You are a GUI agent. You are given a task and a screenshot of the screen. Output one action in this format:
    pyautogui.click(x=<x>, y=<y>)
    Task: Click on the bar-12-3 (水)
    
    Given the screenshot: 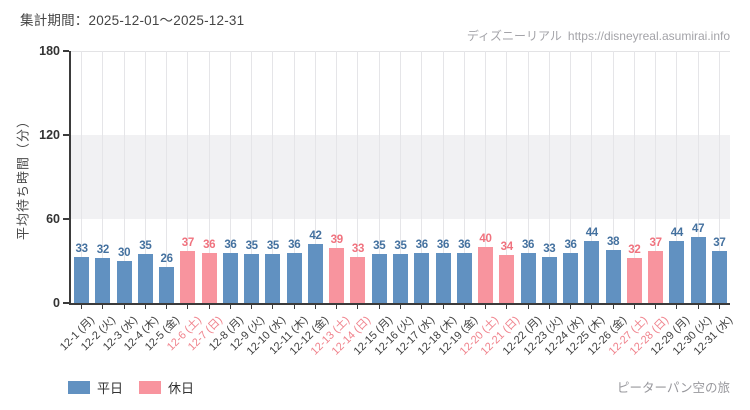 What is the action you would take?
    pyautogui.click(x=124, y=282)
    